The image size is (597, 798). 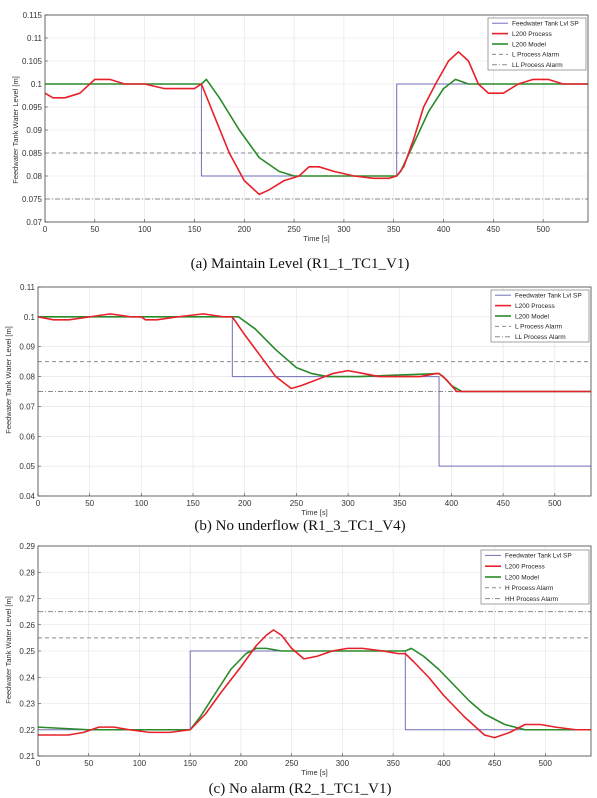 I want to click on y-tick-label: 0.075, so click(x=32, y=199).